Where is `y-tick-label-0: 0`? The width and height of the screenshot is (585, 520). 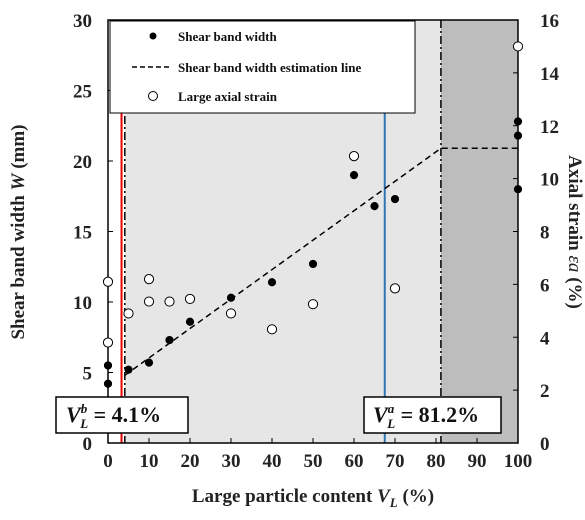
y-tick-label-0: 0 is located at coordinates (88, 444).